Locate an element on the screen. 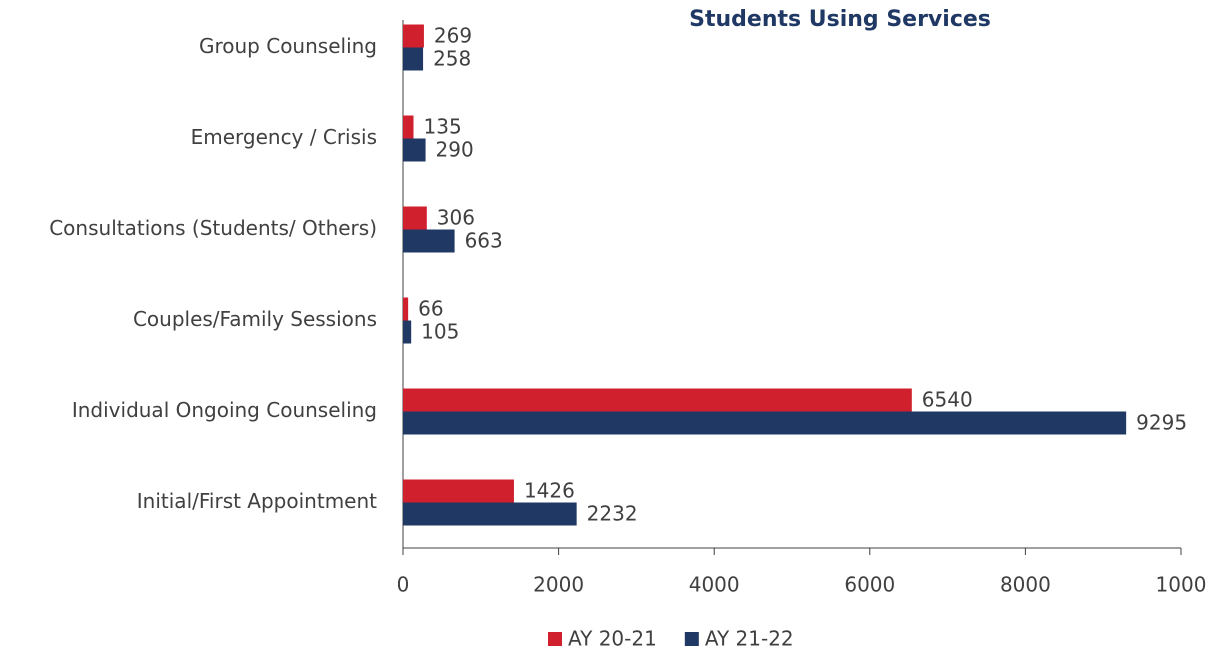 The height and width of the screenshot is (654, 1213). x-tick-label: 4000 is located at coordinates (714, 585).